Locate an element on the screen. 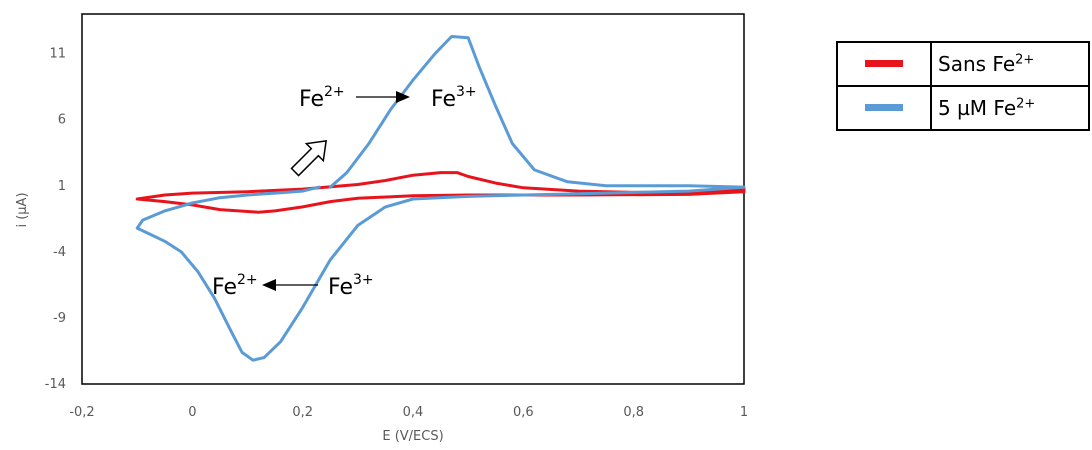 This screenshot has width=1092, height=450. y-axis-ticks: -14 -9 -4 1 6 11 is located at coordinates (55, 219).